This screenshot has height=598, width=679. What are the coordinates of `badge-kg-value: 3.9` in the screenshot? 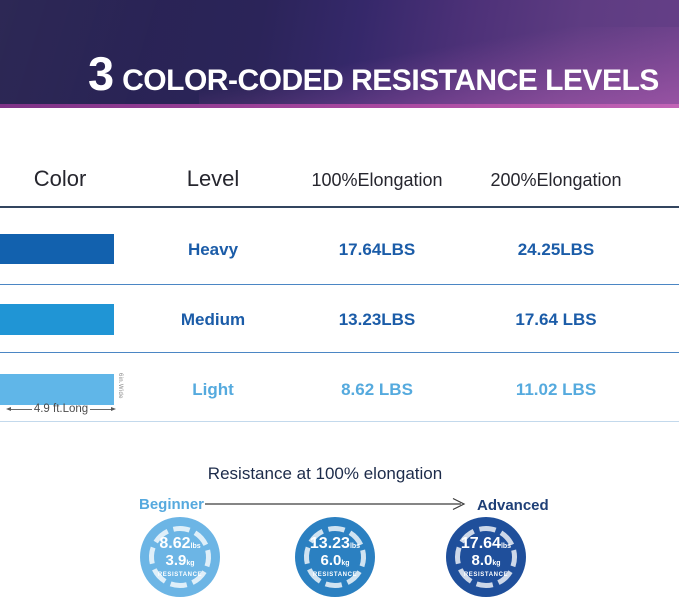 It's located at (176, 560).